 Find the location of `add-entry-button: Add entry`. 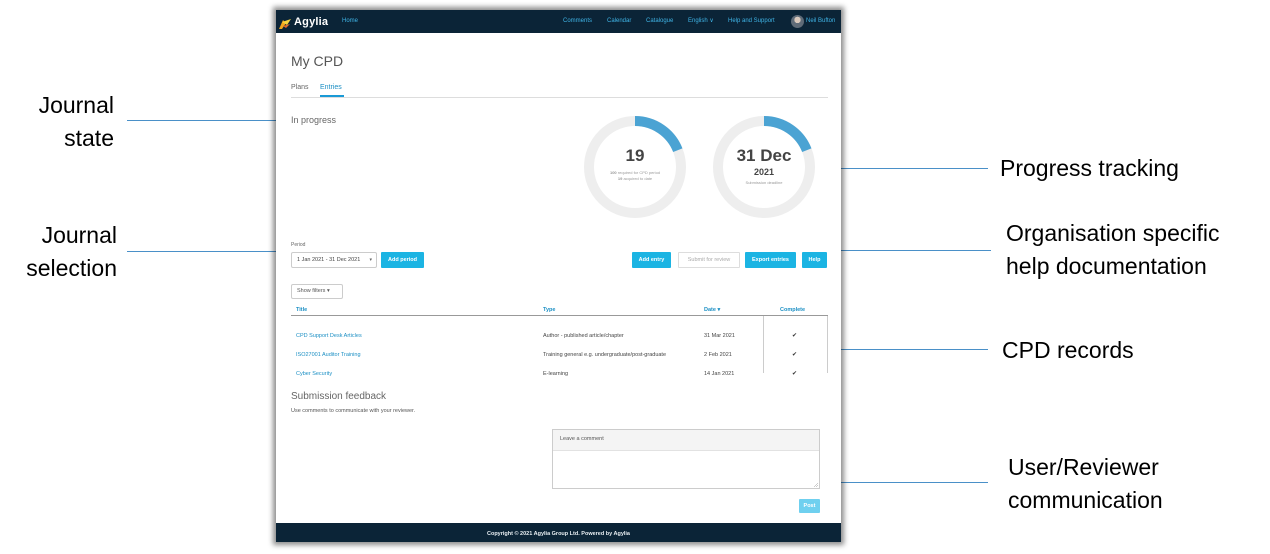

add-entry-button: Add entry is located at coordinates (651, 260).